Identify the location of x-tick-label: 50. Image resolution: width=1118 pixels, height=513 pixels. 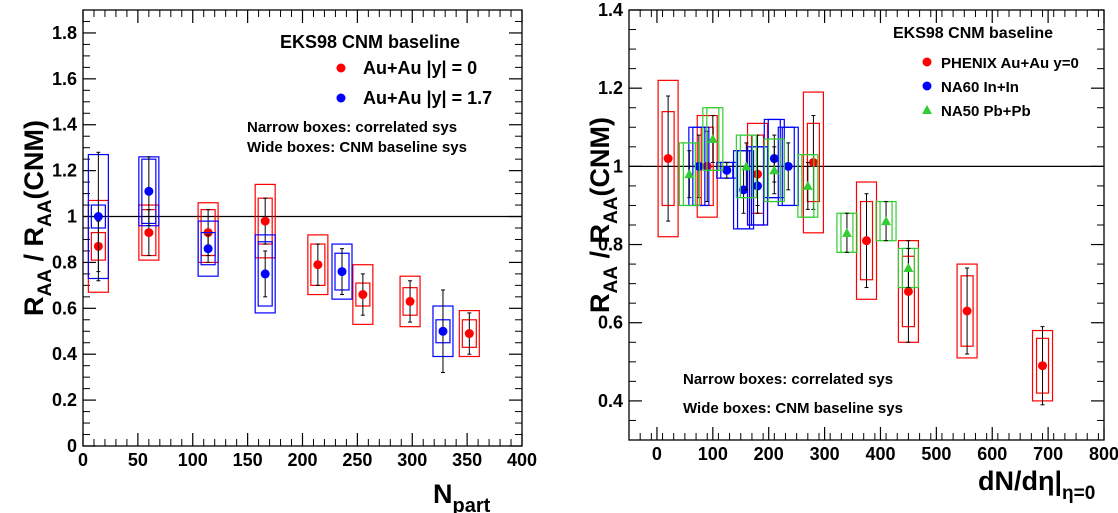
(138, 460).